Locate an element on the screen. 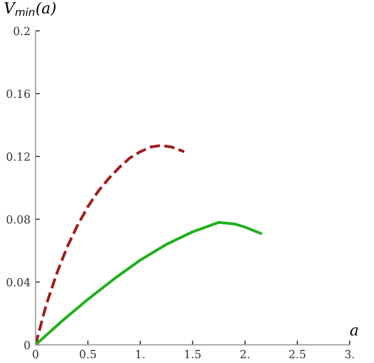  y-axis-title: V$_{min}$(a) is located at coordinates (30, 9).